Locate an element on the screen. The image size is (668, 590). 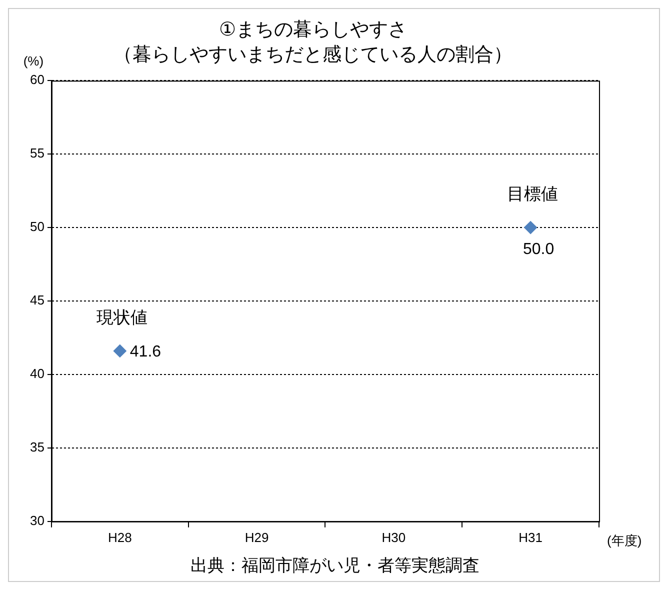
x-tick-label: H28 is located at coordinates (120, 537).